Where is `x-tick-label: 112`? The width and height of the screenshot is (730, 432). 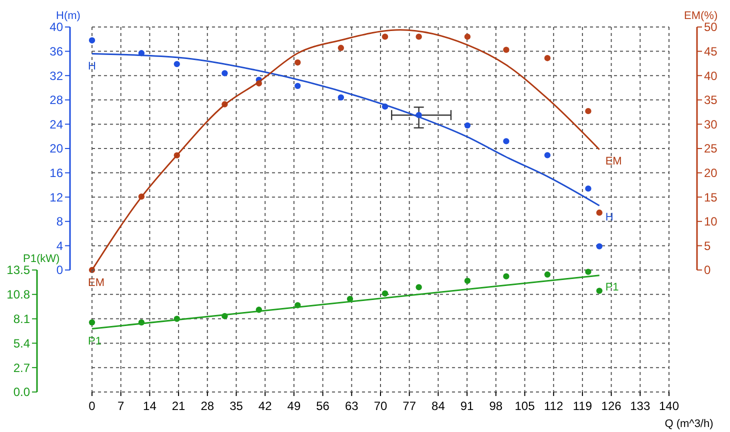
x-tick-label: 112 is located at coordinates (554, 406).